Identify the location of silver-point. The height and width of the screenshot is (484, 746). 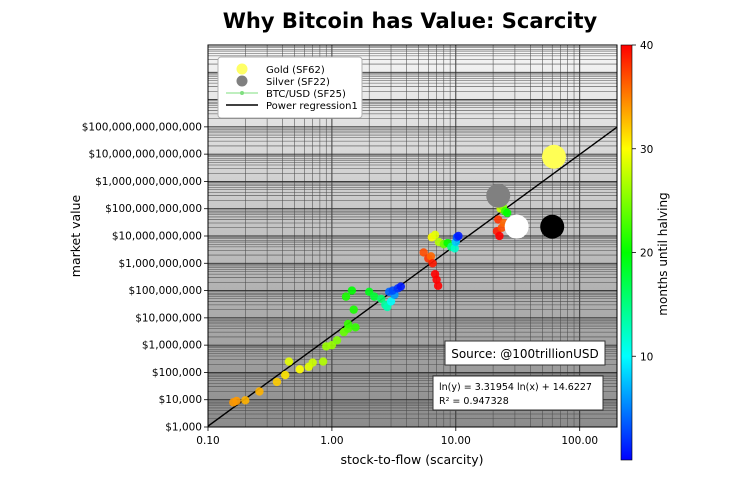
(498, 195).